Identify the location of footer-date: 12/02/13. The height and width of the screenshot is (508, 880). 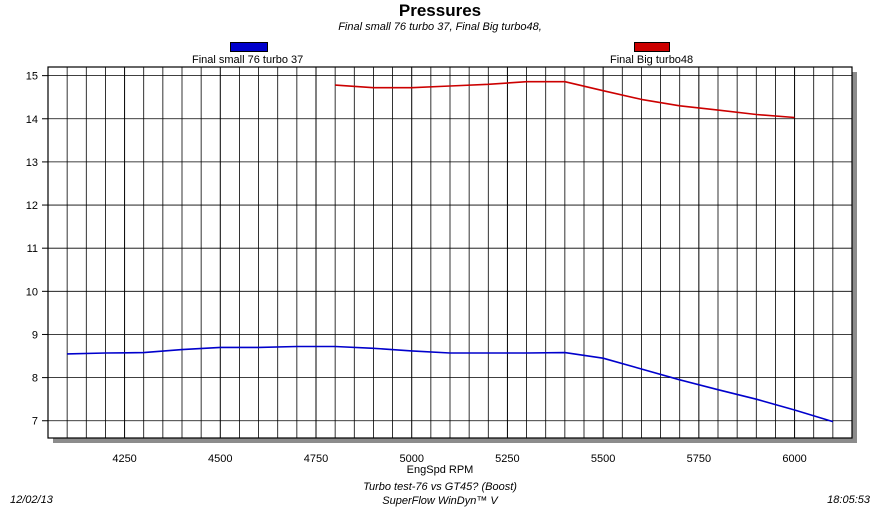
(31, 500).